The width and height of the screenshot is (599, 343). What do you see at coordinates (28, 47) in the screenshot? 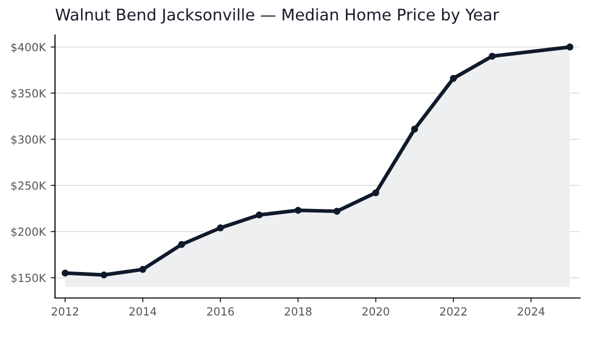
I see `y-tick-label: $400K` at bounding box center [28, 47].